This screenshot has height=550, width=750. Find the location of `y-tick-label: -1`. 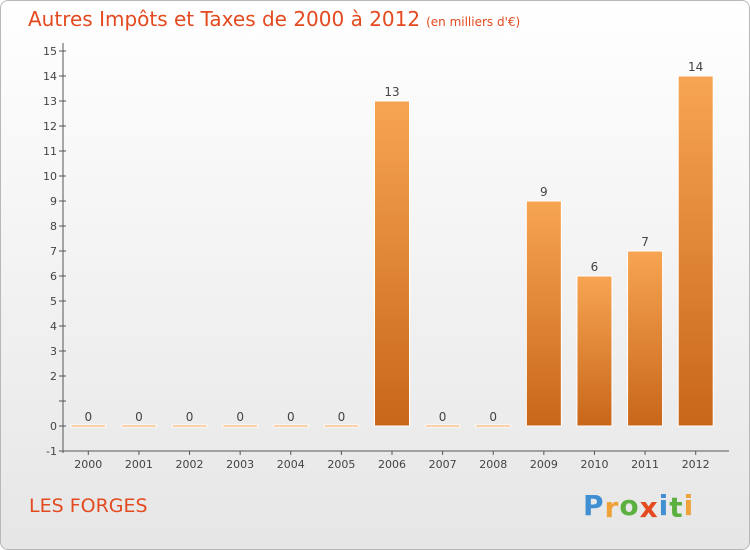

y-tick-label: -1 is located at coordinates (51, 451).